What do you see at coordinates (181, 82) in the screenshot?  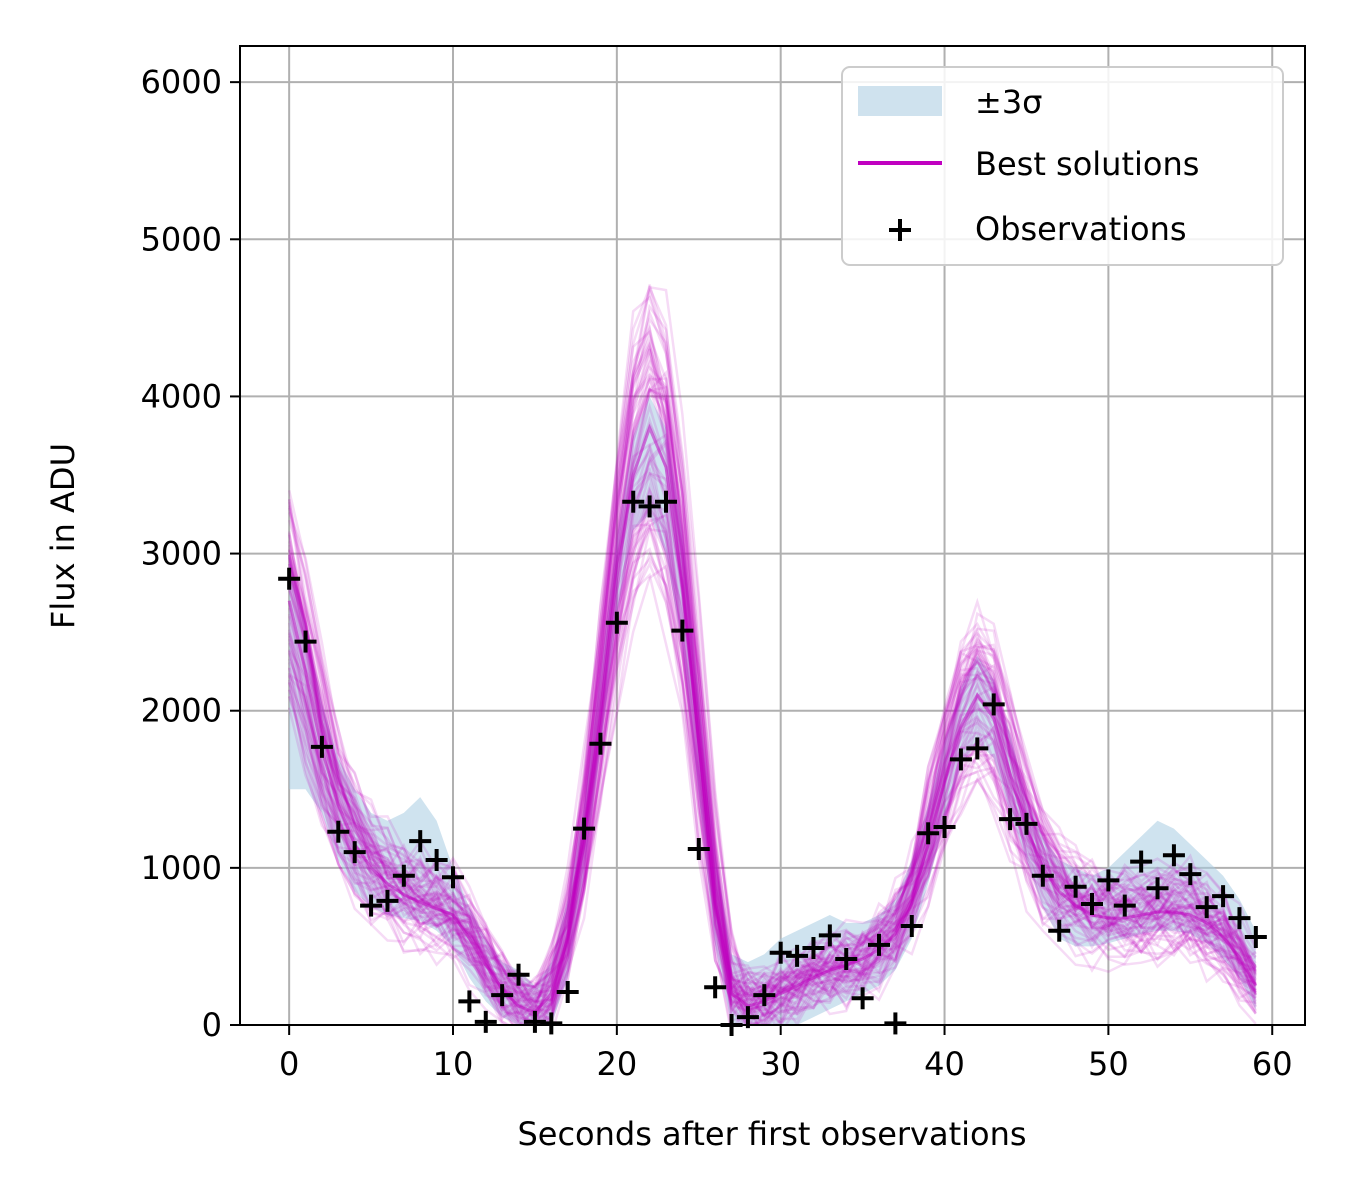 I see `y-tick-label: 6000` at bounding box center [181, 82].